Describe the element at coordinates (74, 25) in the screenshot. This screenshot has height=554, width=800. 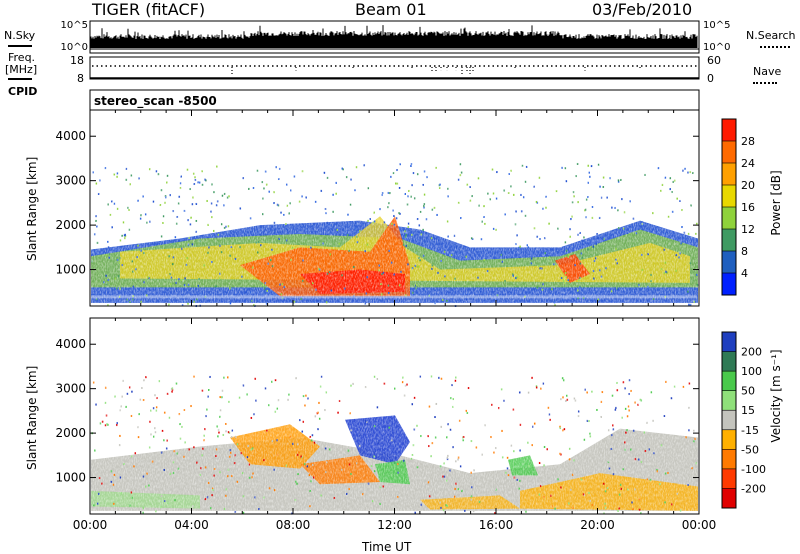
I see `nsky-tick-top: 10^5` at that location.